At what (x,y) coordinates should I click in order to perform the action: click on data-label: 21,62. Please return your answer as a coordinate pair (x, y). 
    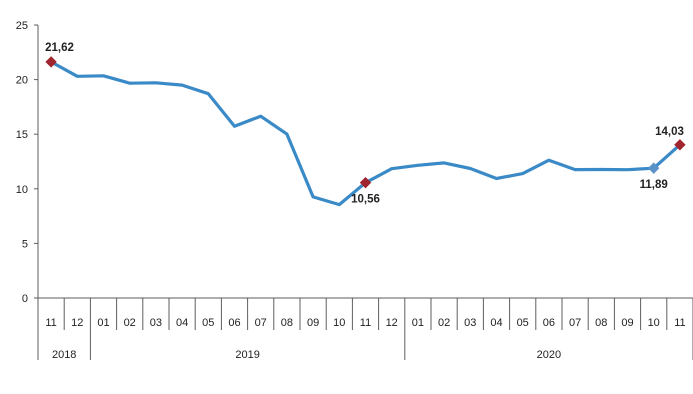
    Looking at the image, I should click on (59, 48).